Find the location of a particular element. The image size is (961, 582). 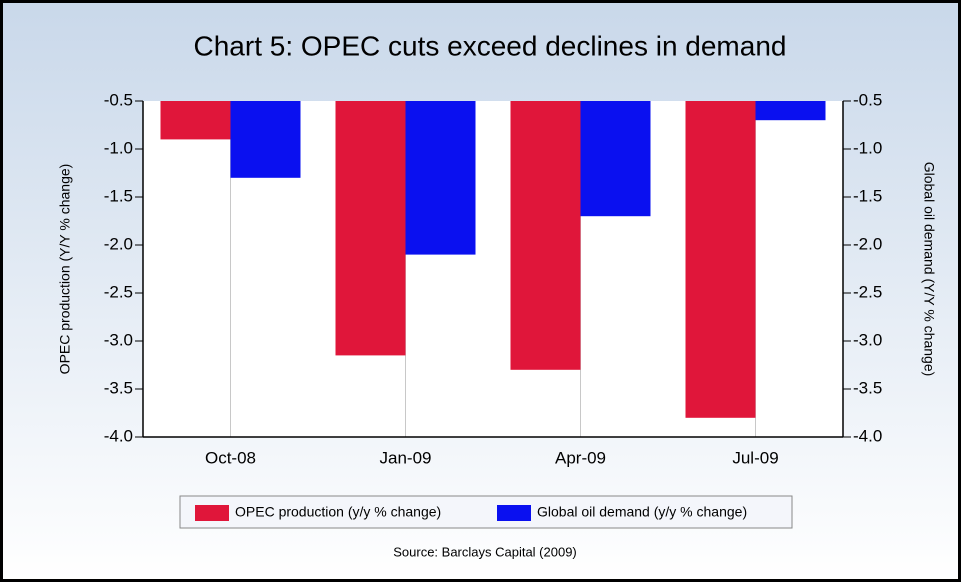

x-tick-label: Jul-09 is located at coordinates (755, 457).